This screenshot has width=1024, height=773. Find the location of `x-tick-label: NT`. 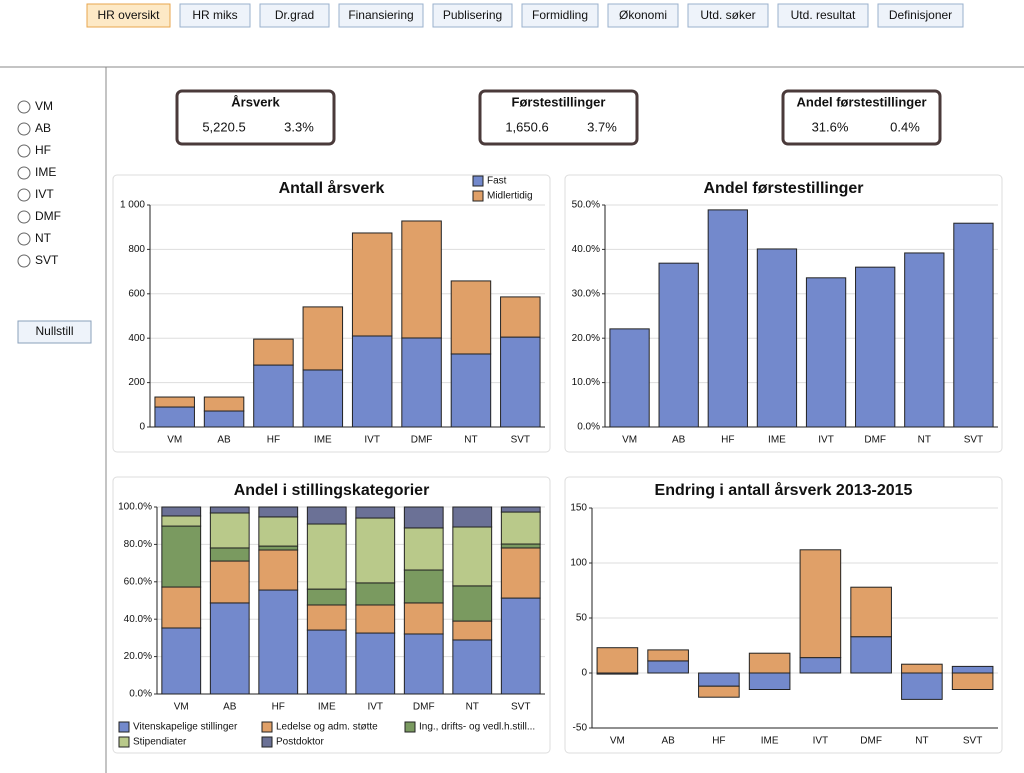

x-tick-label: NT is located at coordinates (472, 707).